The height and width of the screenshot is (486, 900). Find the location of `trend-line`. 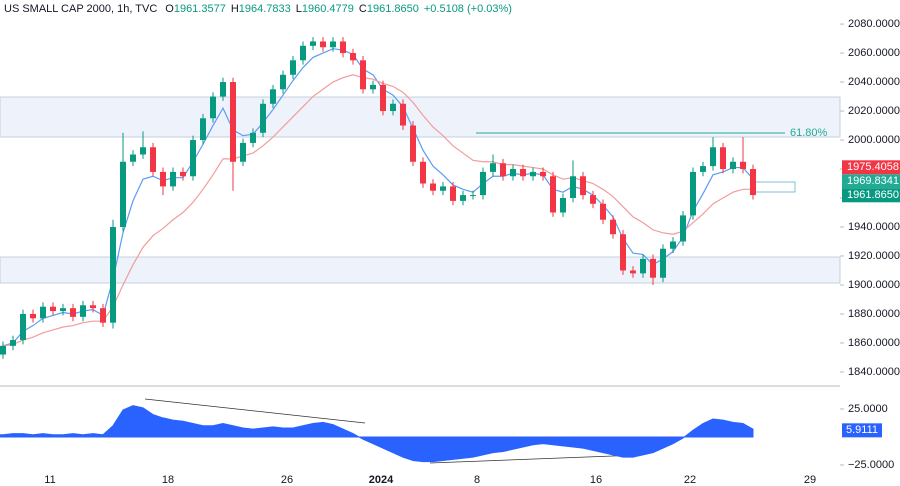

trend-line is located at coordinates (255, 411).